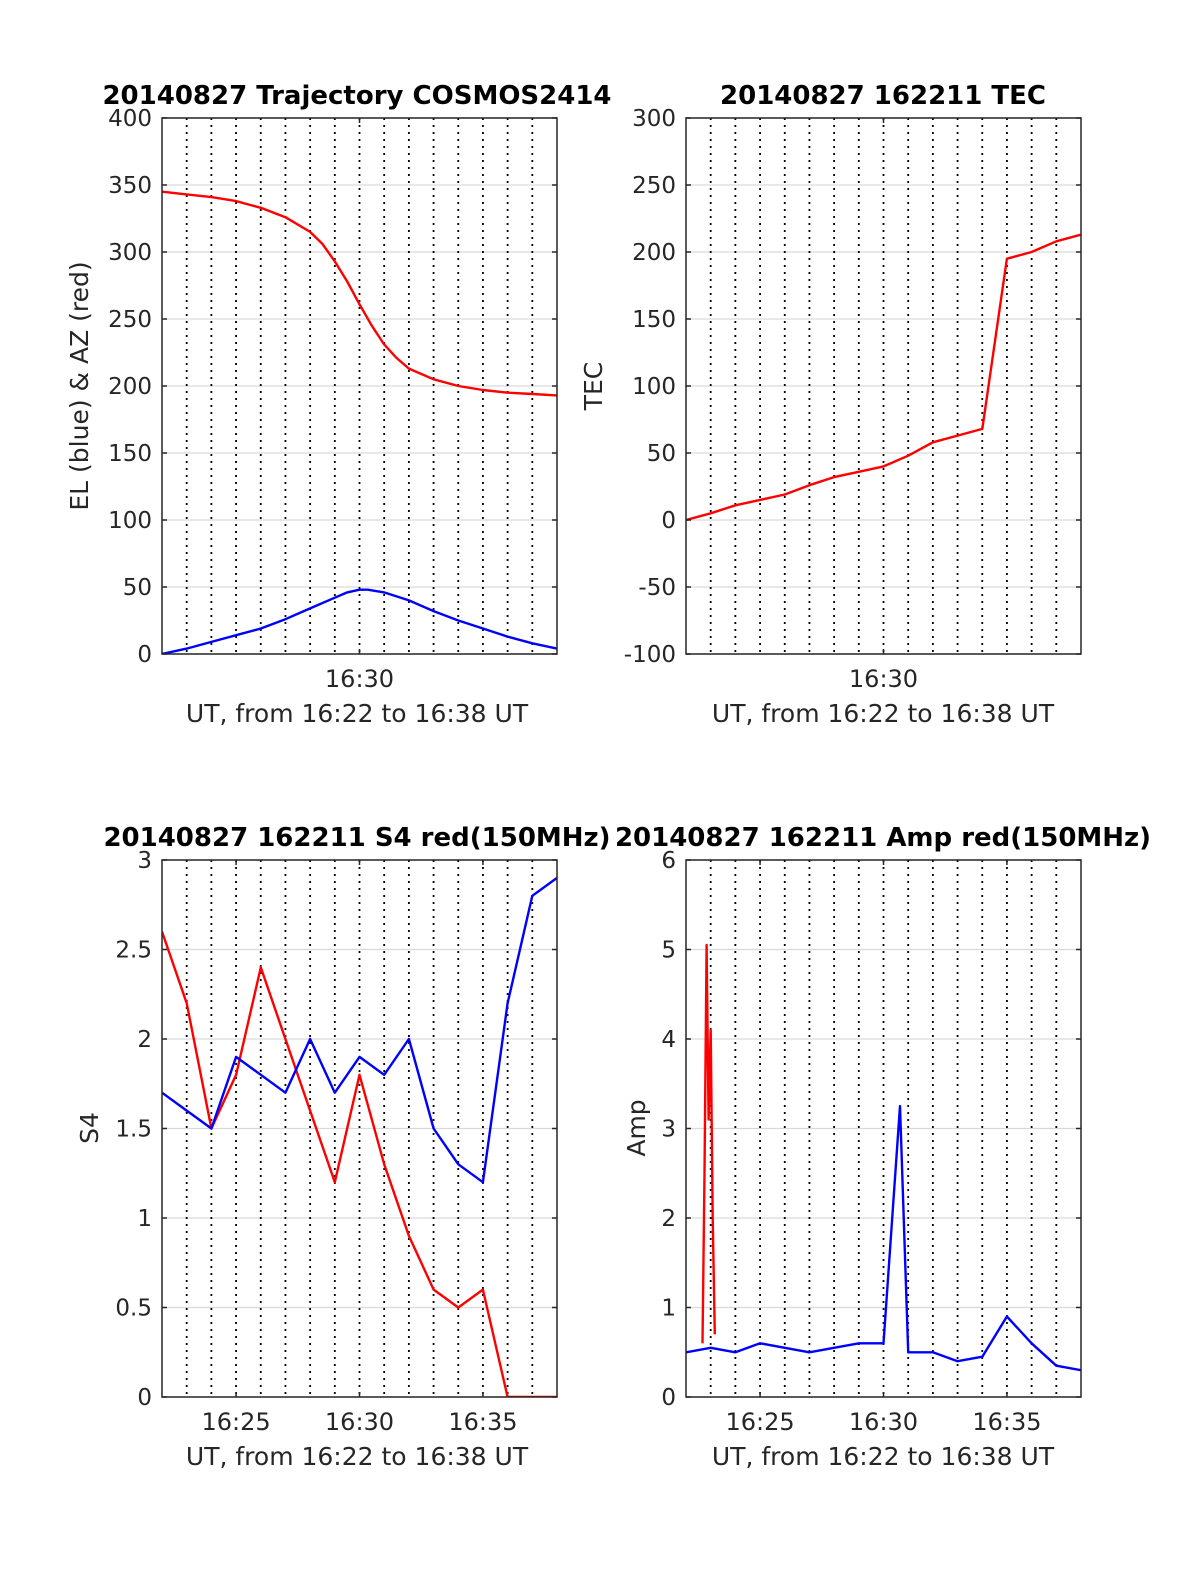 Image resolution: width=1200 pixels, height=1575 pixels. Describe the element at coordinates (883, 838) in the screenshot. I see `panel-title: 20140827 162211 Amp red(150MHz)` at that location.